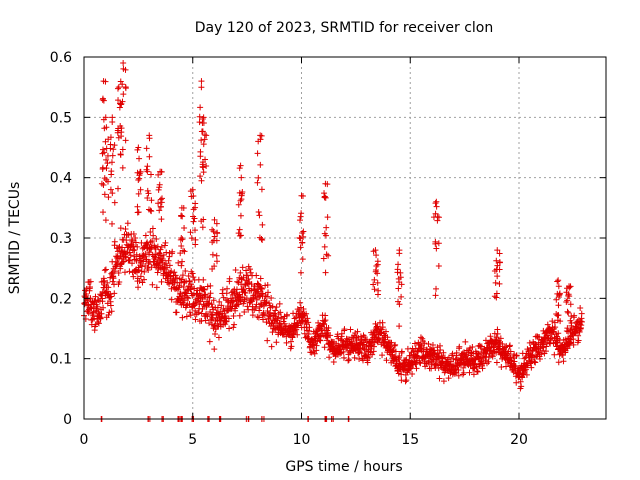 Image resolution: width=640 pixels, height=480 pixels. I want to click on y-tick-label: 0.3, so click(61, 239).